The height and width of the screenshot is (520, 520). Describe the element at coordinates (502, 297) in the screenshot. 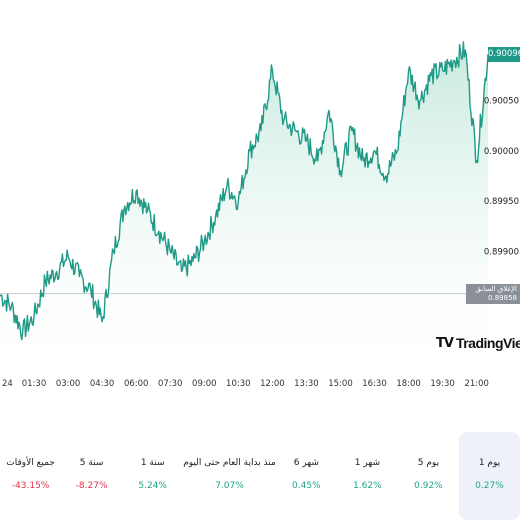

I see `previous-close-value: 0.89858` at that location.